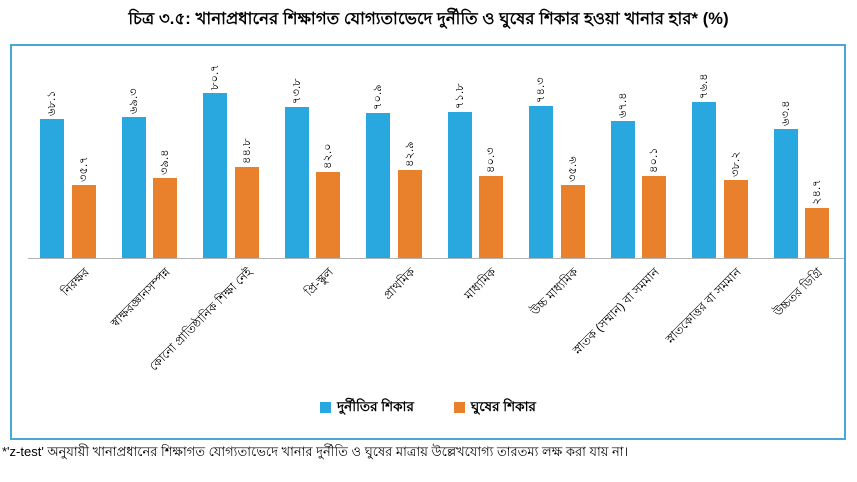 The width and height of the screenshot is (857, 482). What do you see at coordinates (75, 282) in the screenshot?
I see `category-label-1: নিরক্ষর` at bounding box center [75, 282].